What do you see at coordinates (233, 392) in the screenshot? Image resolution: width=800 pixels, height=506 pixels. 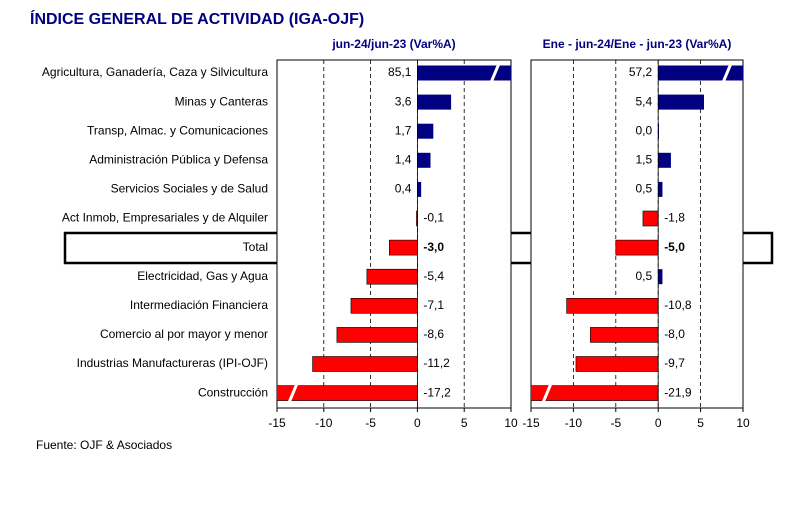 I see `category-label: Construcción` at bounding box center [233, 392].